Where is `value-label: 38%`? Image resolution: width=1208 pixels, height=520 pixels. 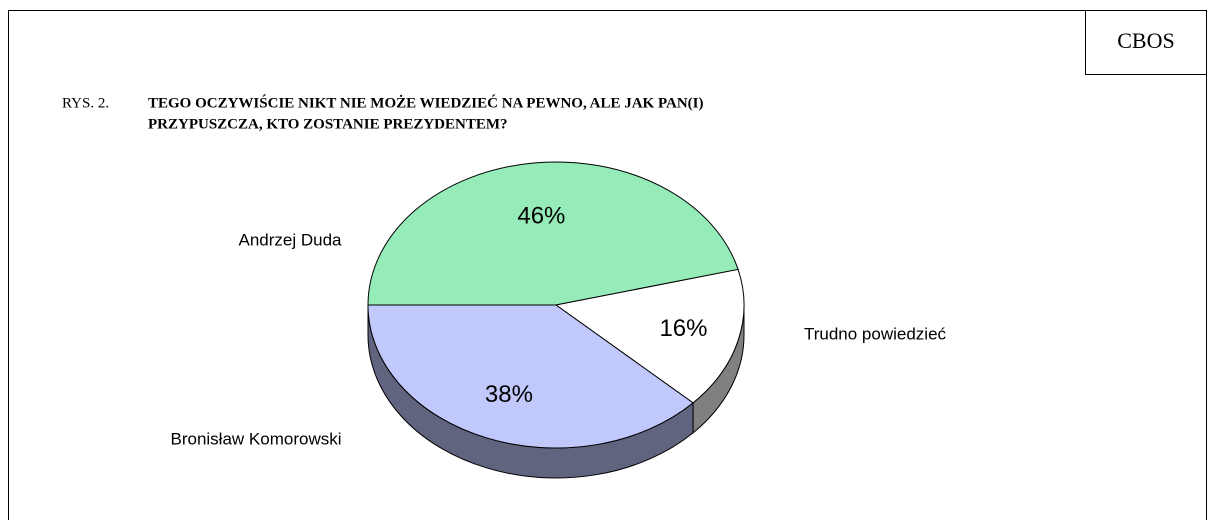 value-label: 38% is located at coordinates (509, 394).